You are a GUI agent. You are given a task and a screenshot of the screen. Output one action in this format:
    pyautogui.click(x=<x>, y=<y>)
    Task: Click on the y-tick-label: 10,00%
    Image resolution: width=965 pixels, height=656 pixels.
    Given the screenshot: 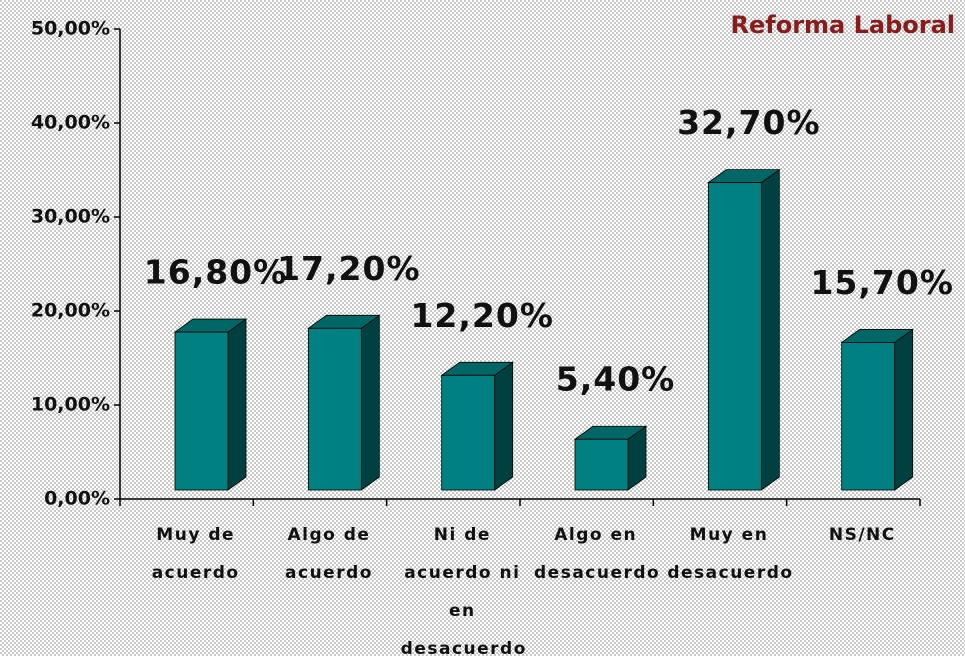 What is the action you would take?
    pyautogui.click(x=70, y=405)
    